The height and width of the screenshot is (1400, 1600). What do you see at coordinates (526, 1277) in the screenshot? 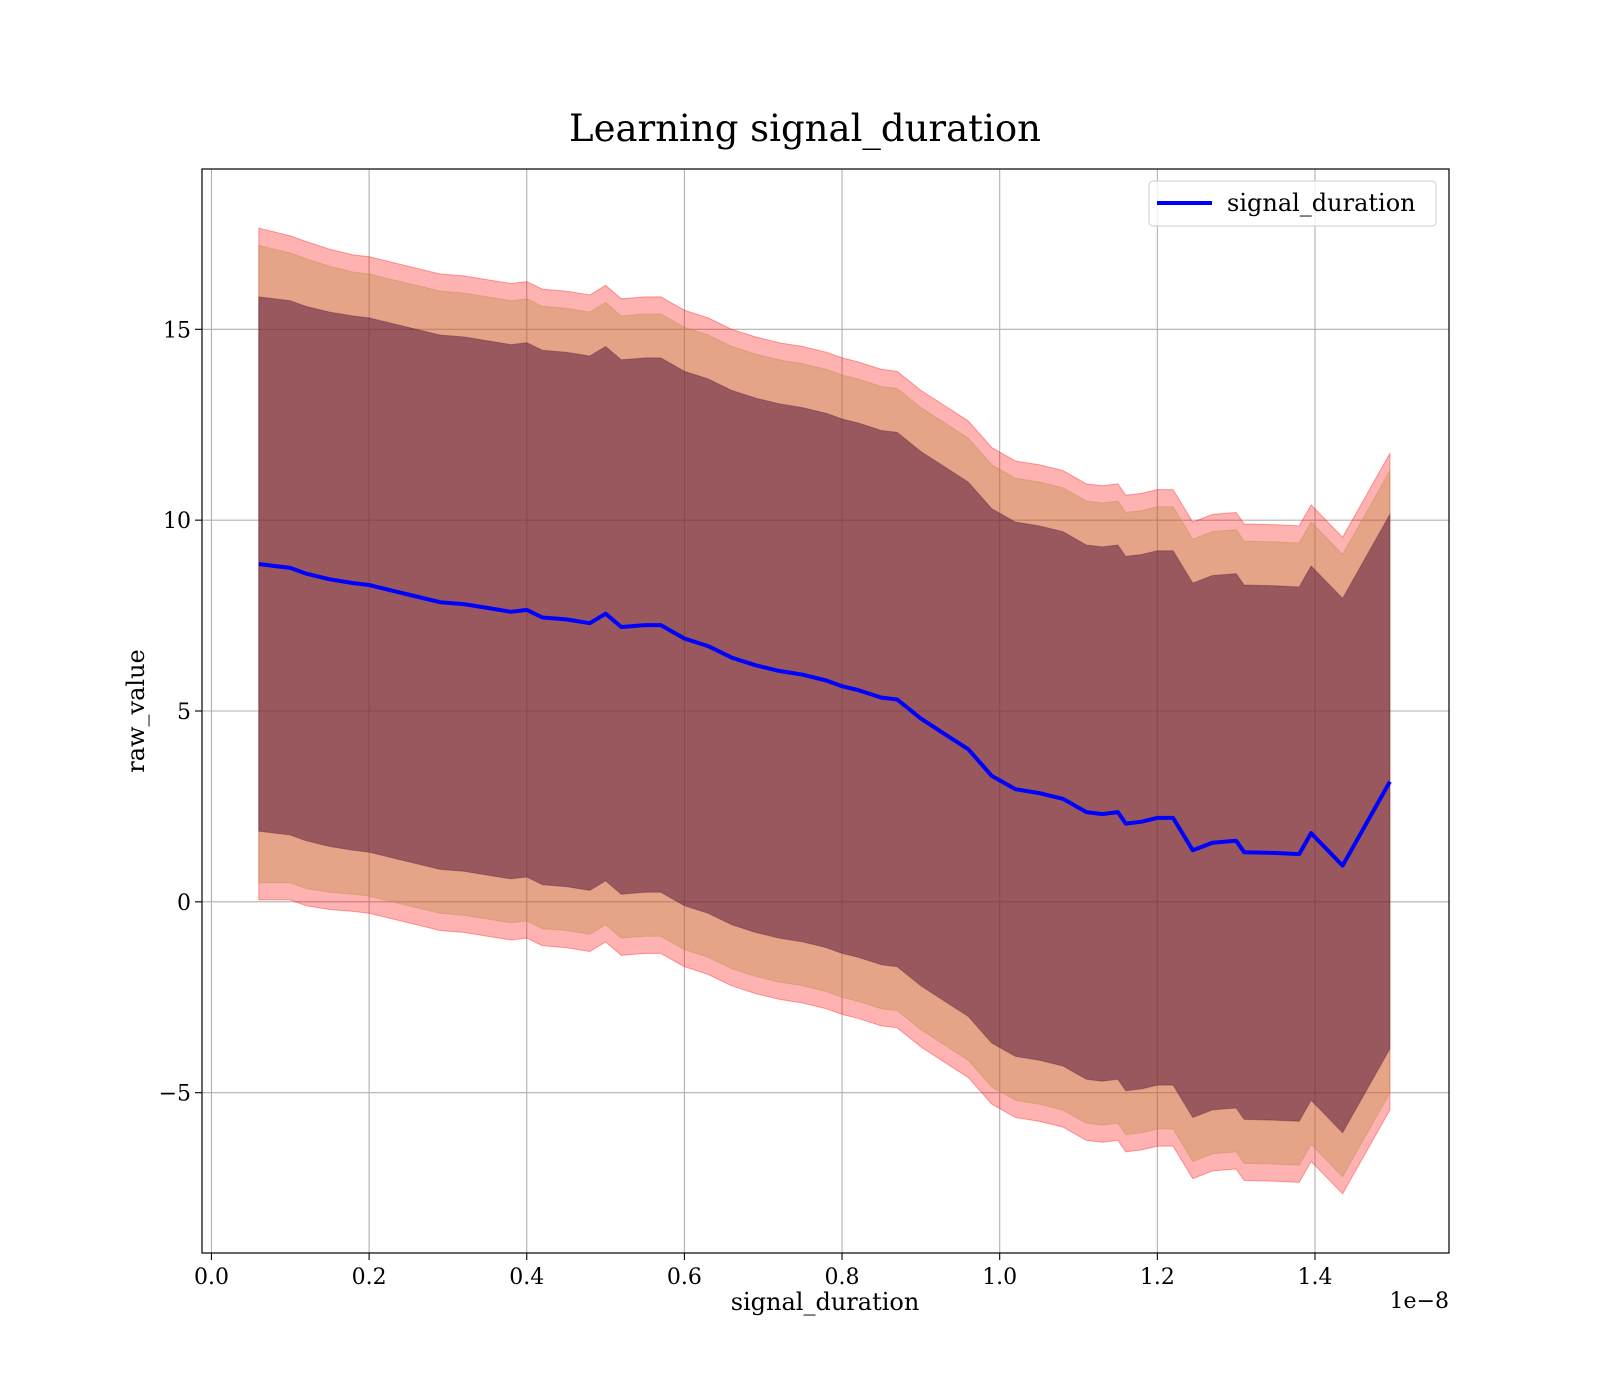
I see `x-tick-label: 0.4` at bounding box center [526, 1277].